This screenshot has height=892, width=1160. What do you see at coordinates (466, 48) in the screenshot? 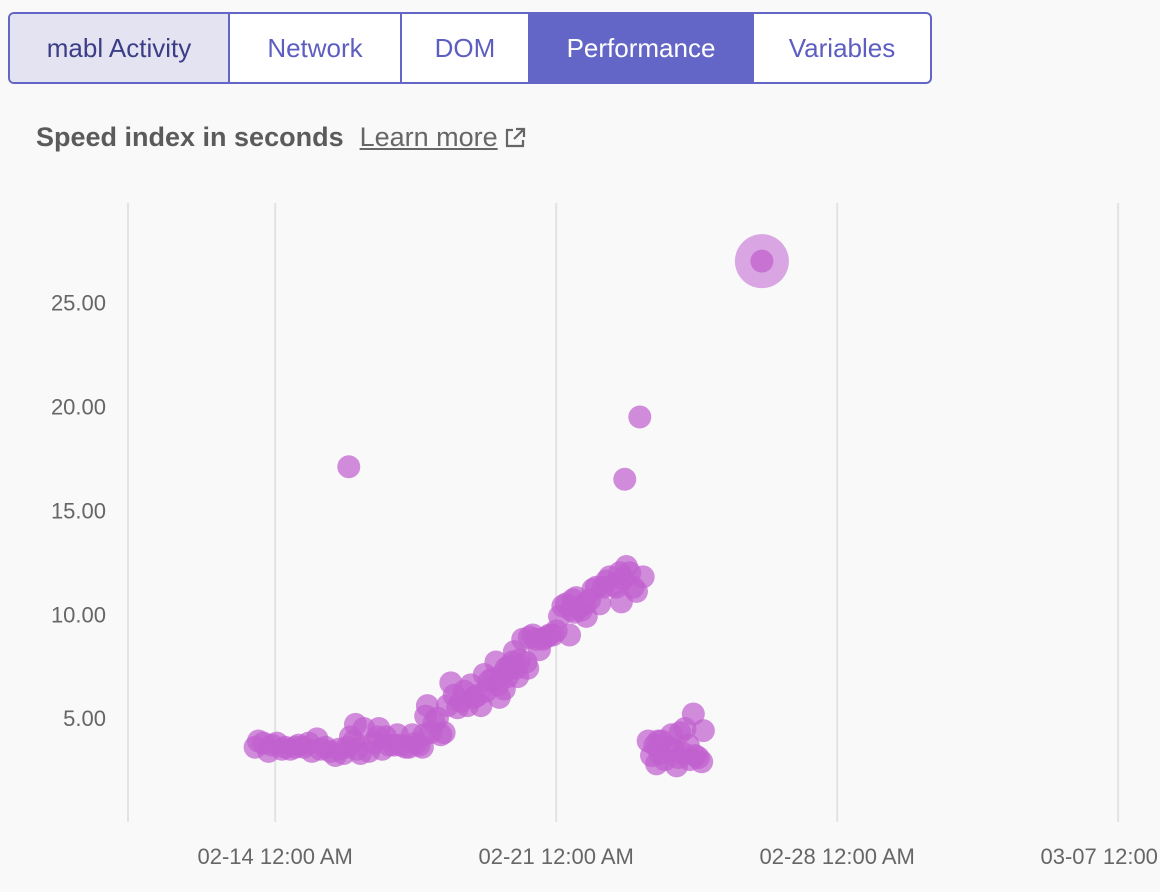
I see `tab-dom: DOM` at bounding box center [466, 48].